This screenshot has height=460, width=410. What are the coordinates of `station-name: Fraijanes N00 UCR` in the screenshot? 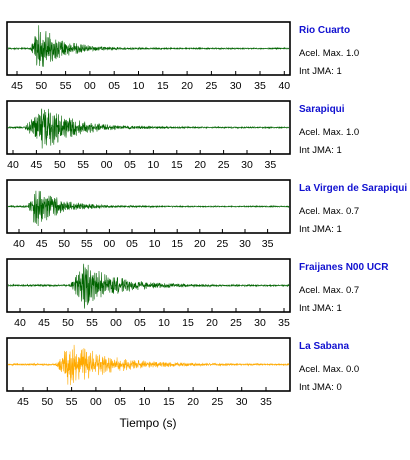 It's located at (344, 267).